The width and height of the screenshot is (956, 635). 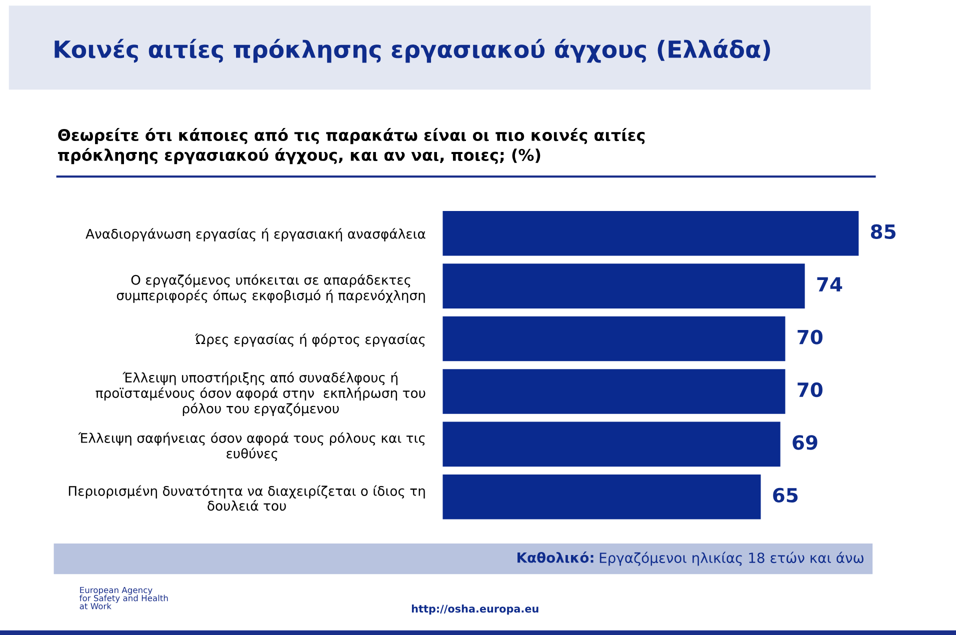 What do you see at coordinates (309, 340) in the screenshot?
I see `y-tick-label: Ώρες εργασίας ή φόρτος εργασίας` at bounding box center [309, 340].